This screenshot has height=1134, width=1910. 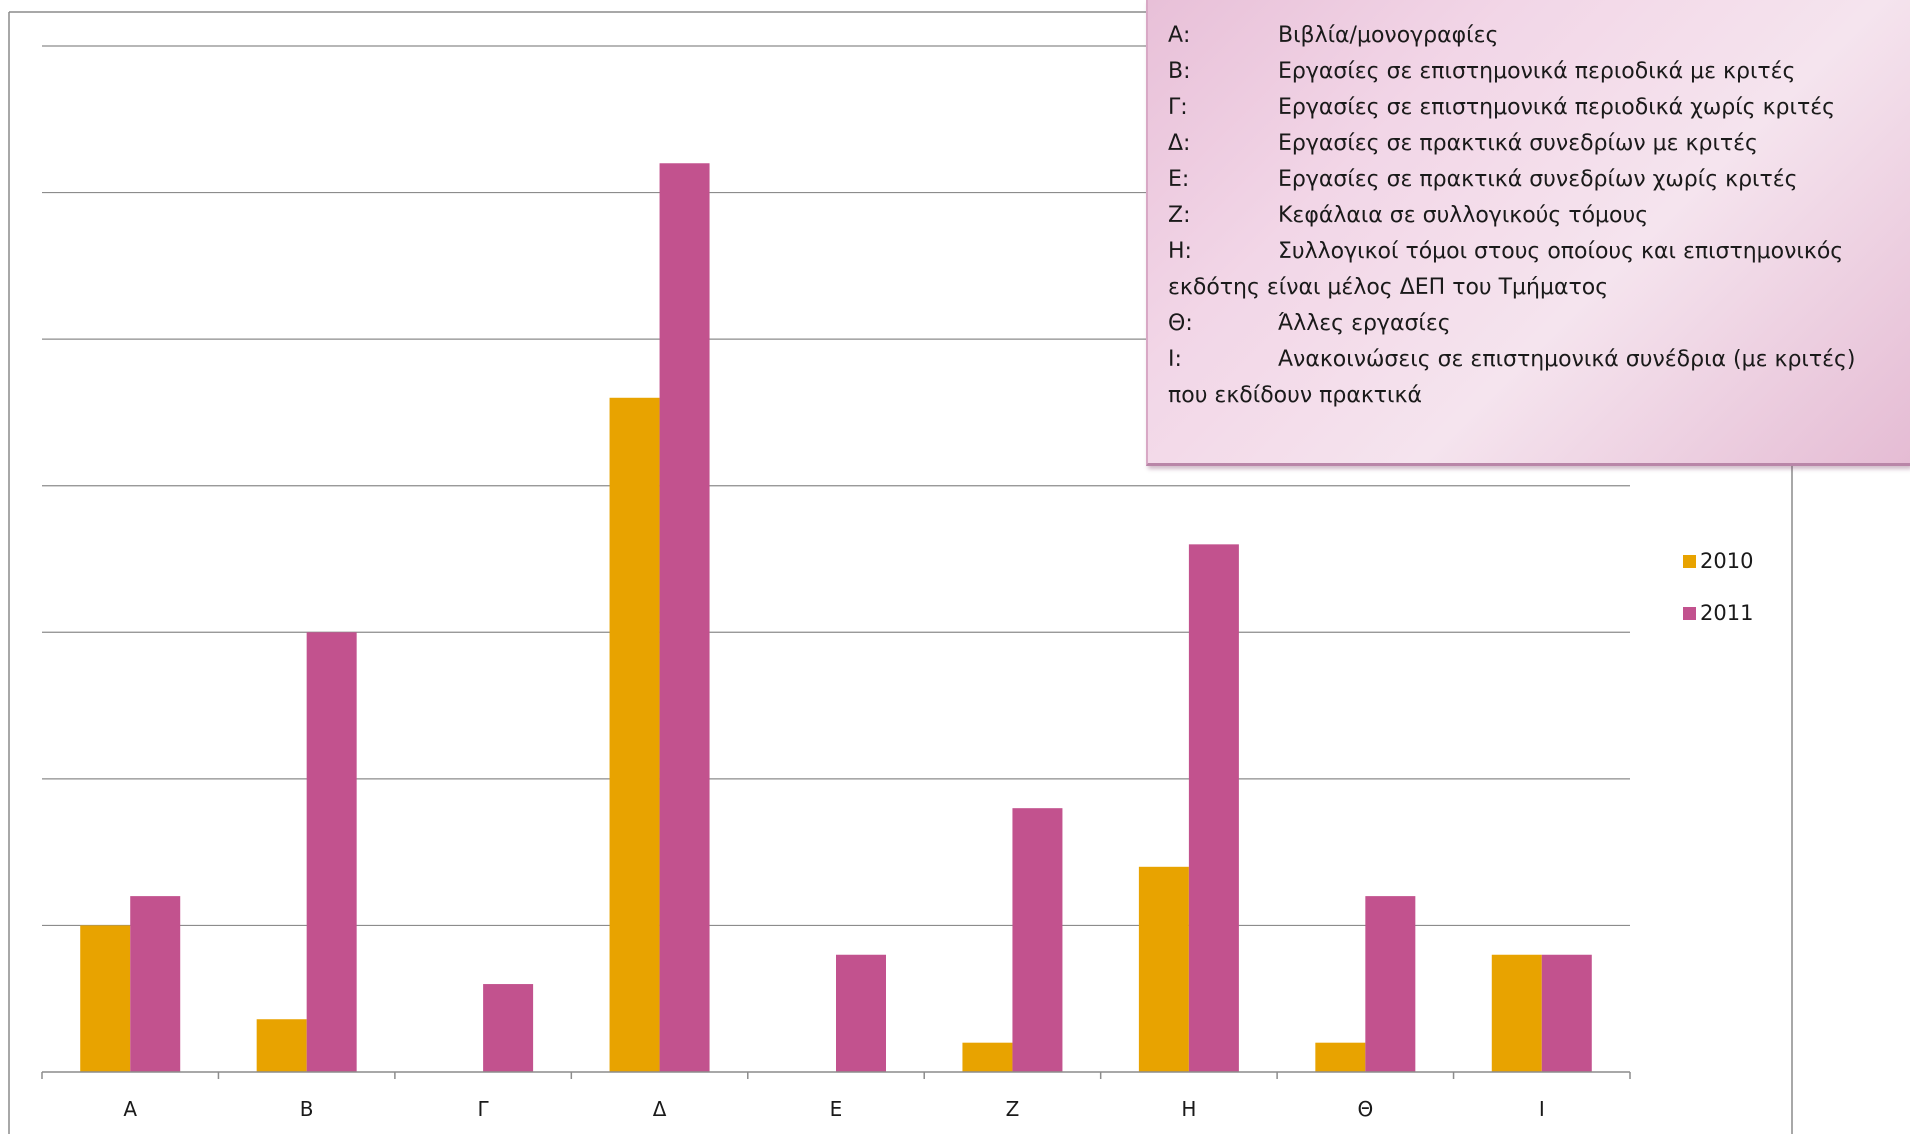 What do you see at coordinates (1365, 1109) in the screenshot?
I see `x-tick-label: Θ` at bounding box center [1365, 1109].